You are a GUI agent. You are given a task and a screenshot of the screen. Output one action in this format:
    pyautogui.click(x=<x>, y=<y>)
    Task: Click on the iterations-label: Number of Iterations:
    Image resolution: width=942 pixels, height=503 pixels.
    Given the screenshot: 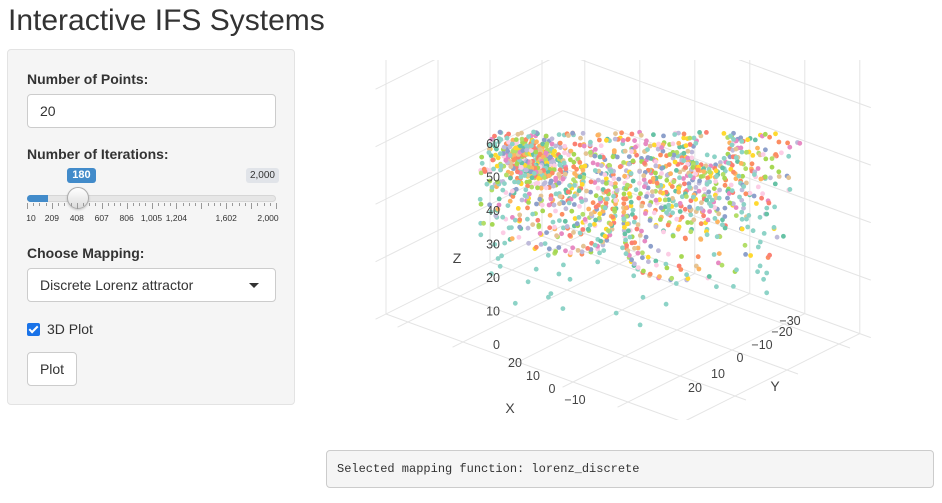 What is the action you would take?
    pyautogui.click(x=98, y=154)
    